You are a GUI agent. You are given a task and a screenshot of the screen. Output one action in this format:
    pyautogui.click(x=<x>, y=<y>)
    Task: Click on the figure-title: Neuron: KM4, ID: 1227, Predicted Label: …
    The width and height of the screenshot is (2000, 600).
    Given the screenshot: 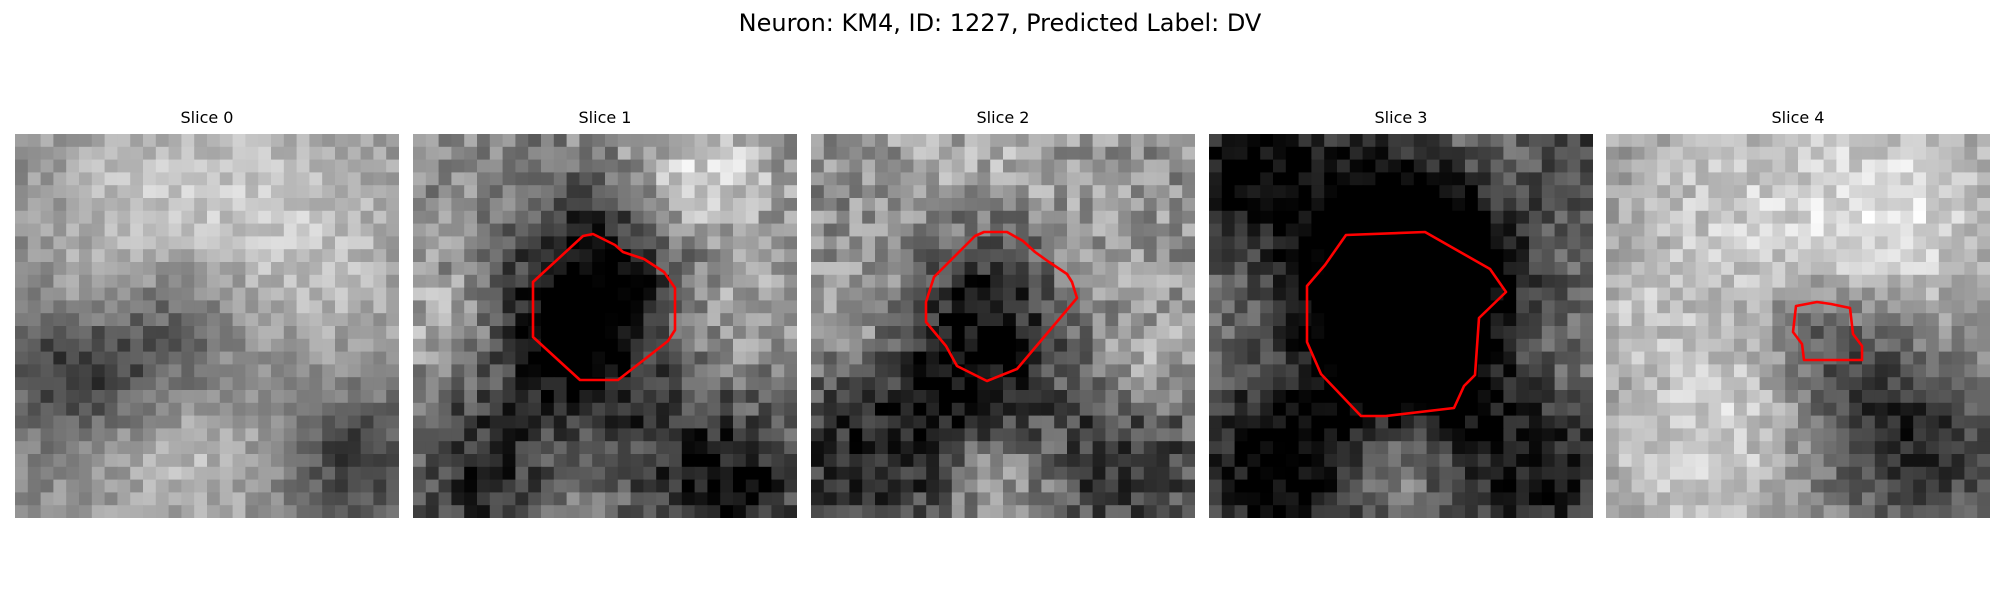 What is the action you would take?
    pyautogui.click(x=1000, y=23)
    